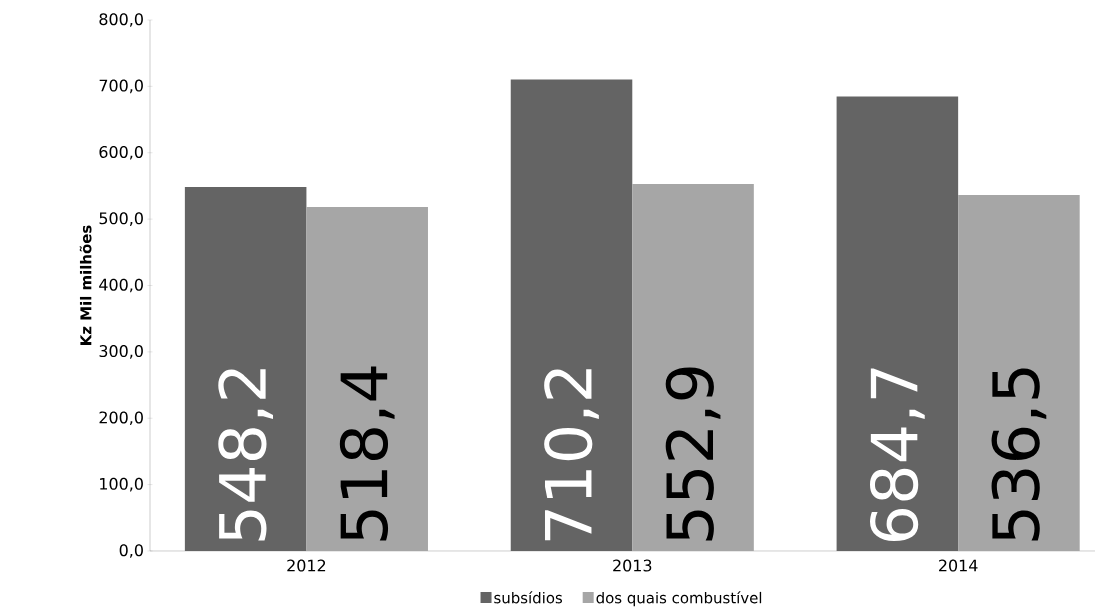  Describe the element at coordinates (121, 86) in the screenshot. I see `y-tick-label: 700,0` at that location.